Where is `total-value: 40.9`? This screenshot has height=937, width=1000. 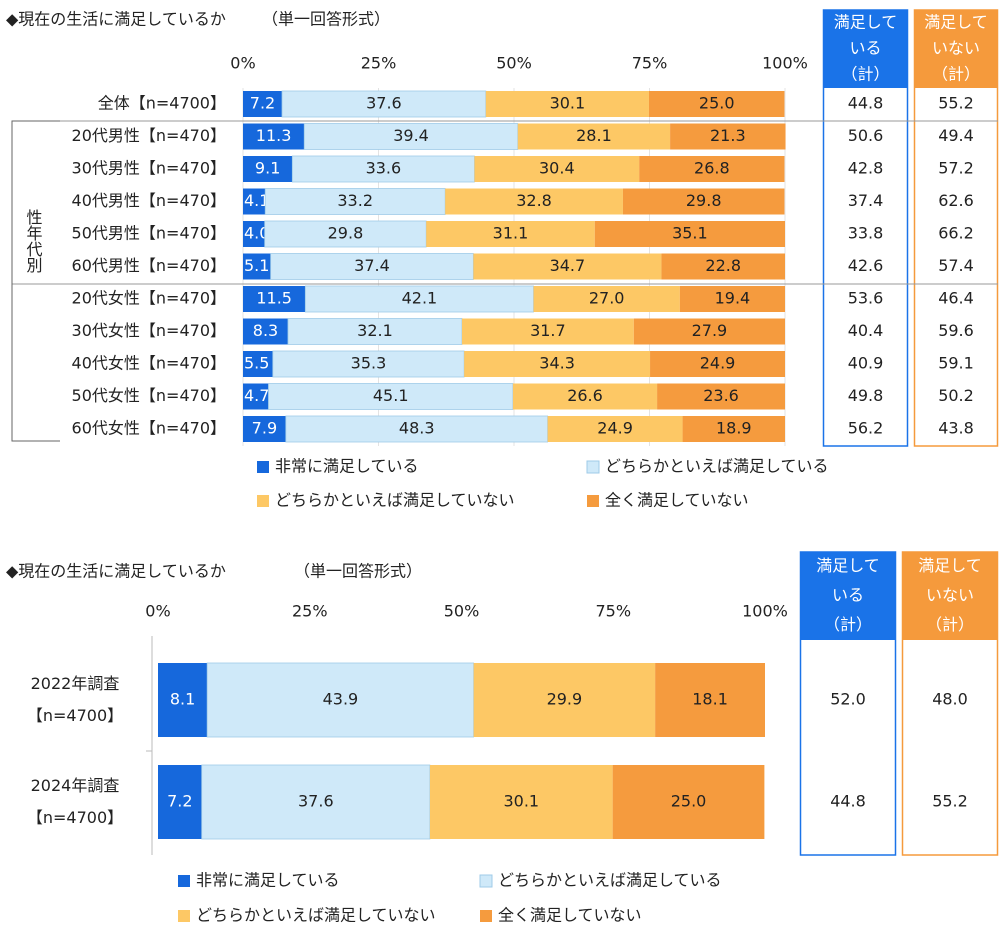 total-value: 40.9 is located at coordinates (866, 363).